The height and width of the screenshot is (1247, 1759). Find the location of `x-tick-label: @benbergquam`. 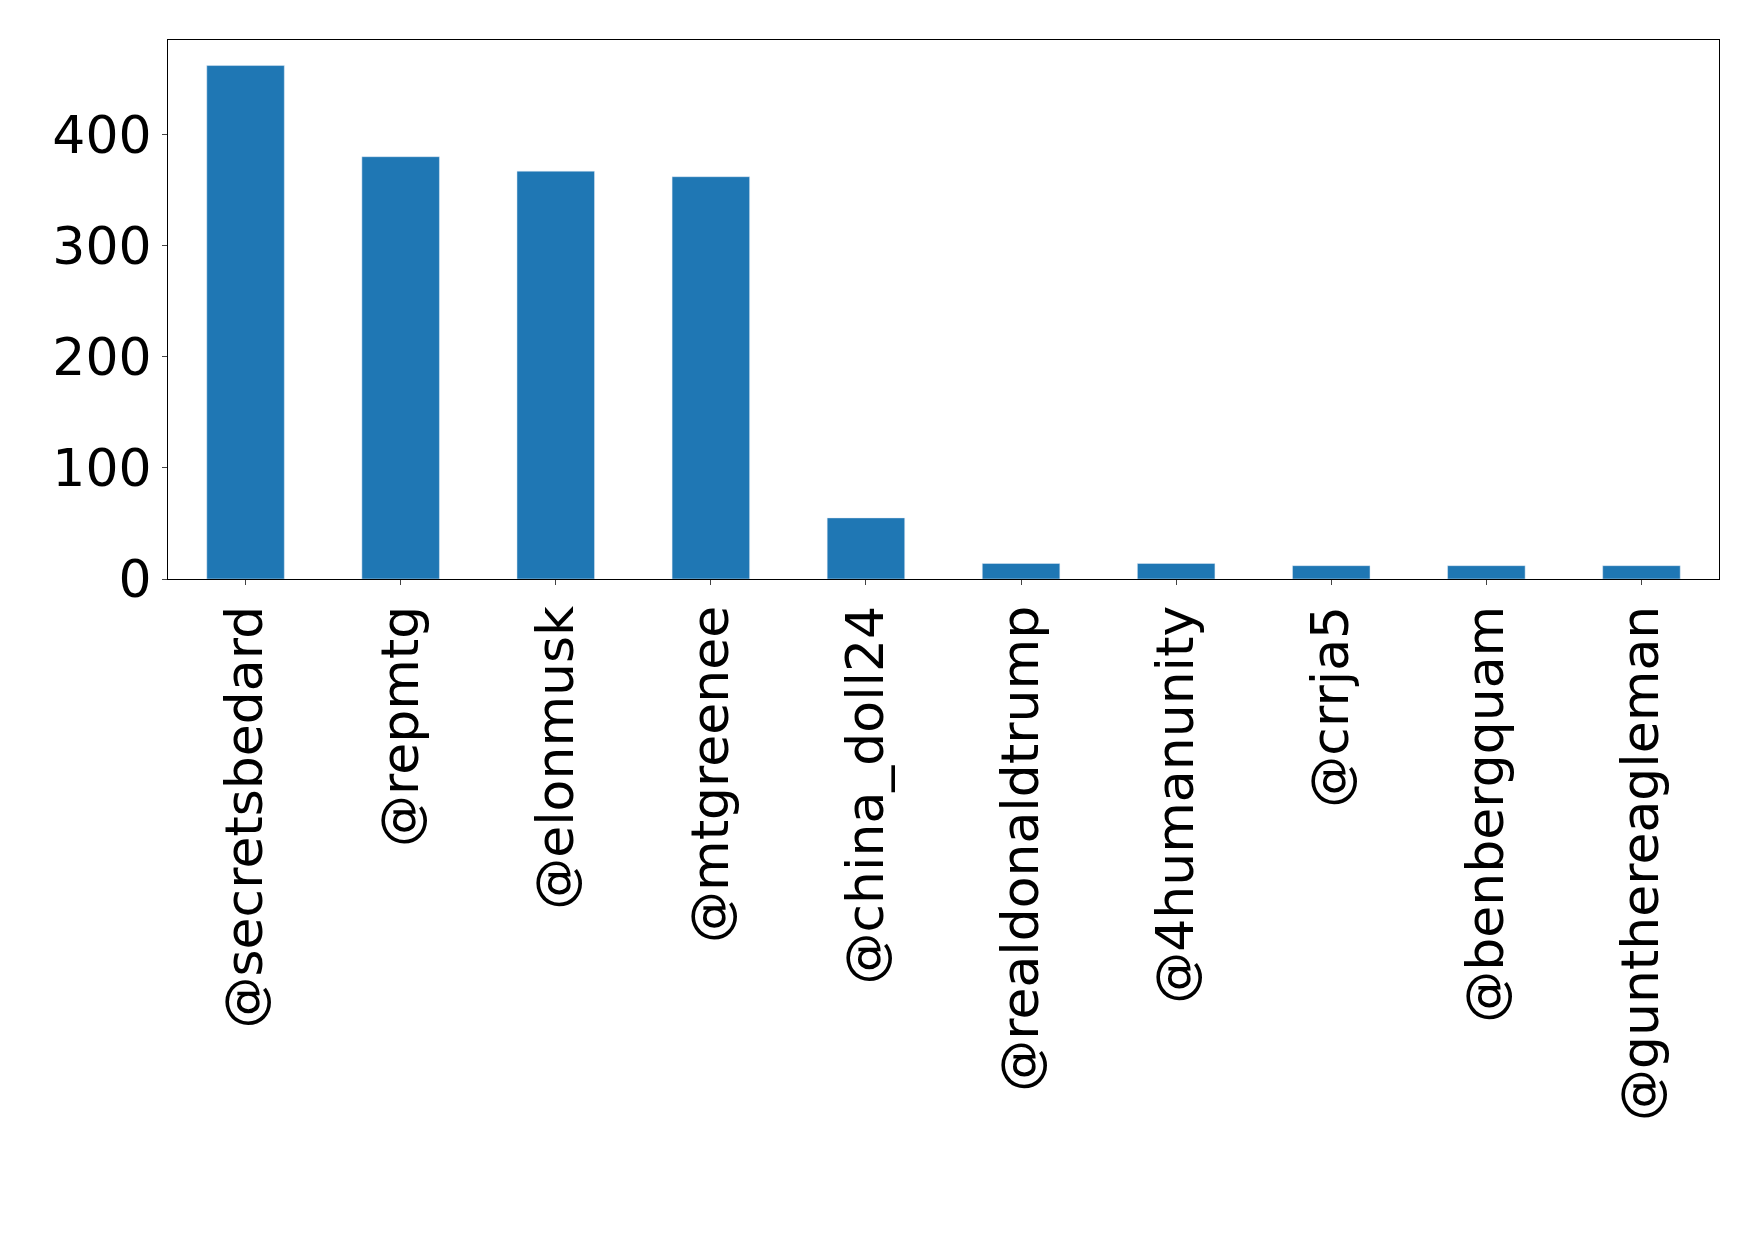

x-tick-label: @benbergquam is located at coordinates (1485, 814).